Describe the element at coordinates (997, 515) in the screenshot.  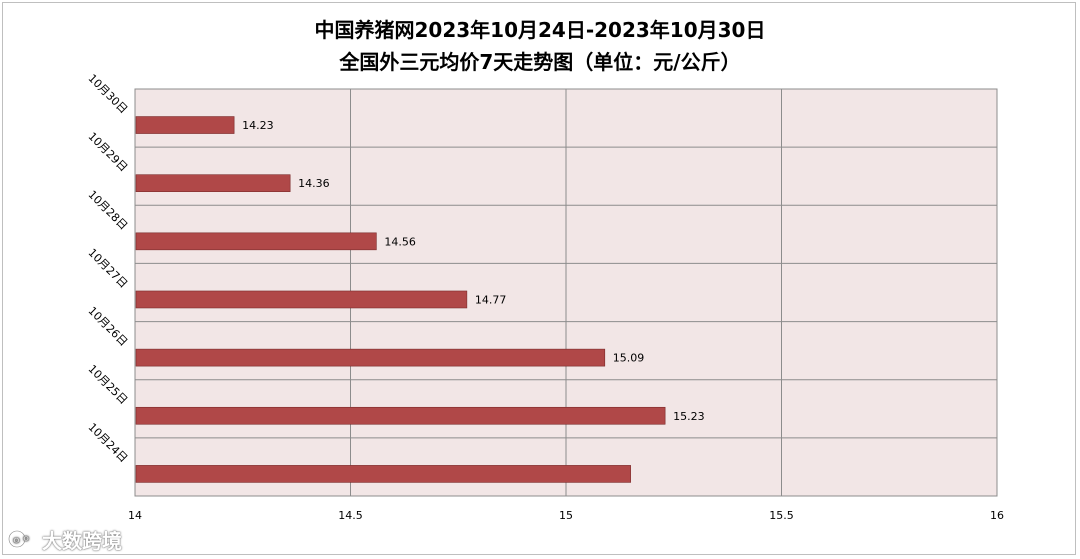
I see `x-tick-label: 16` at that location.